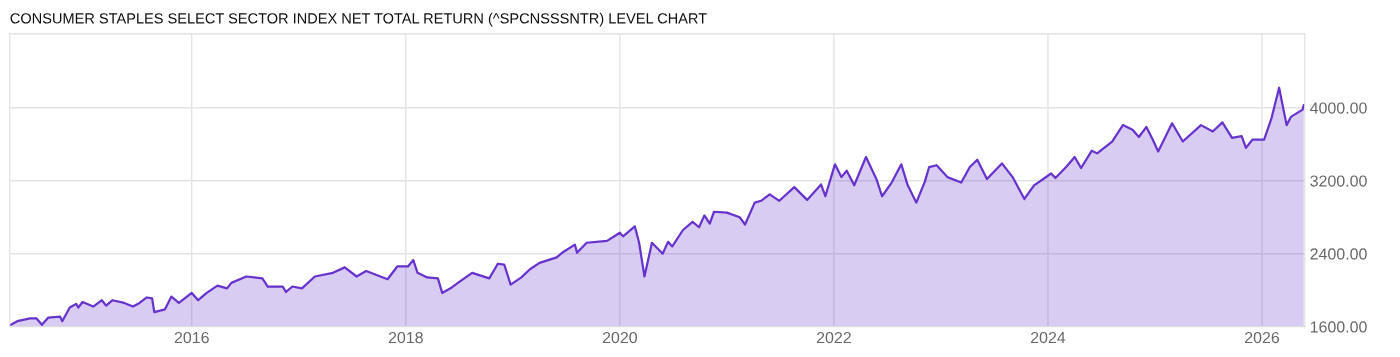  I want to click on x-tick-label: 2016, so click(191, 337).